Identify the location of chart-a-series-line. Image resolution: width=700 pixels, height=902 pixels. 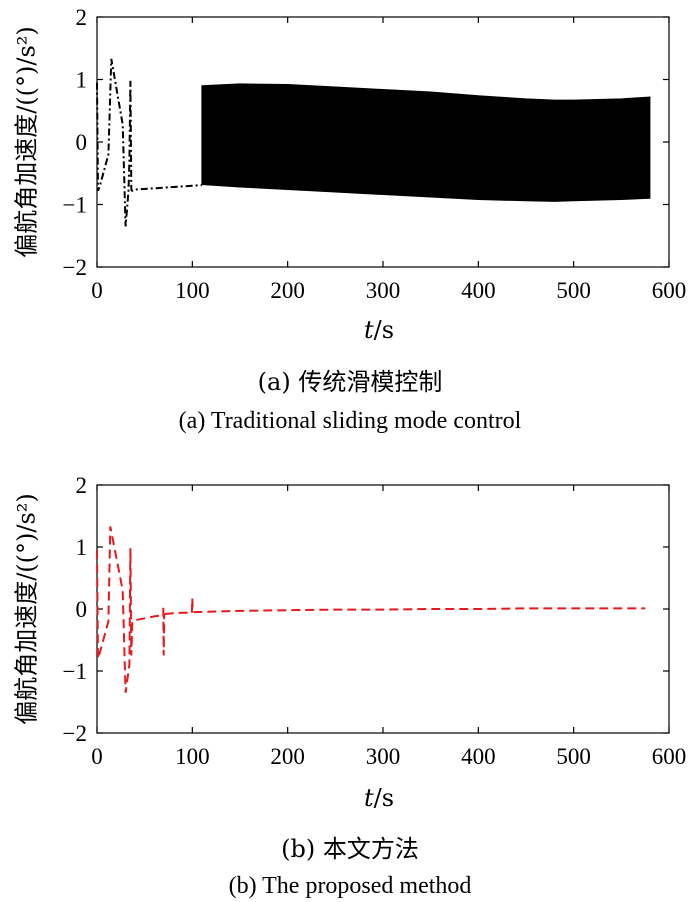
(149, 142).